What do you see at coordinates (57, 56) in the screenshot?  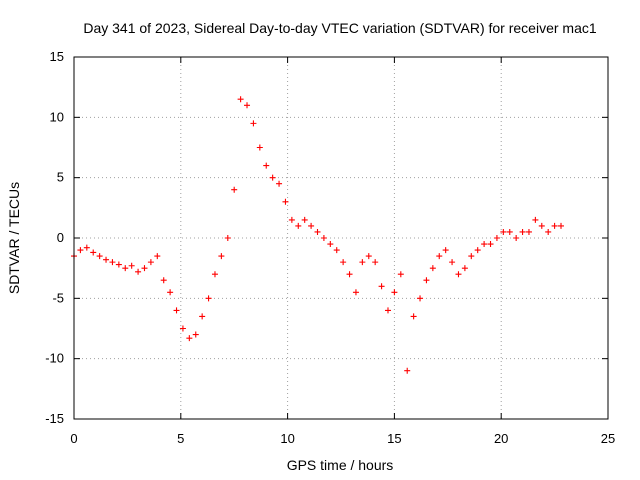 I see `y-tick-label: 15` at bounding box center [57, 56].